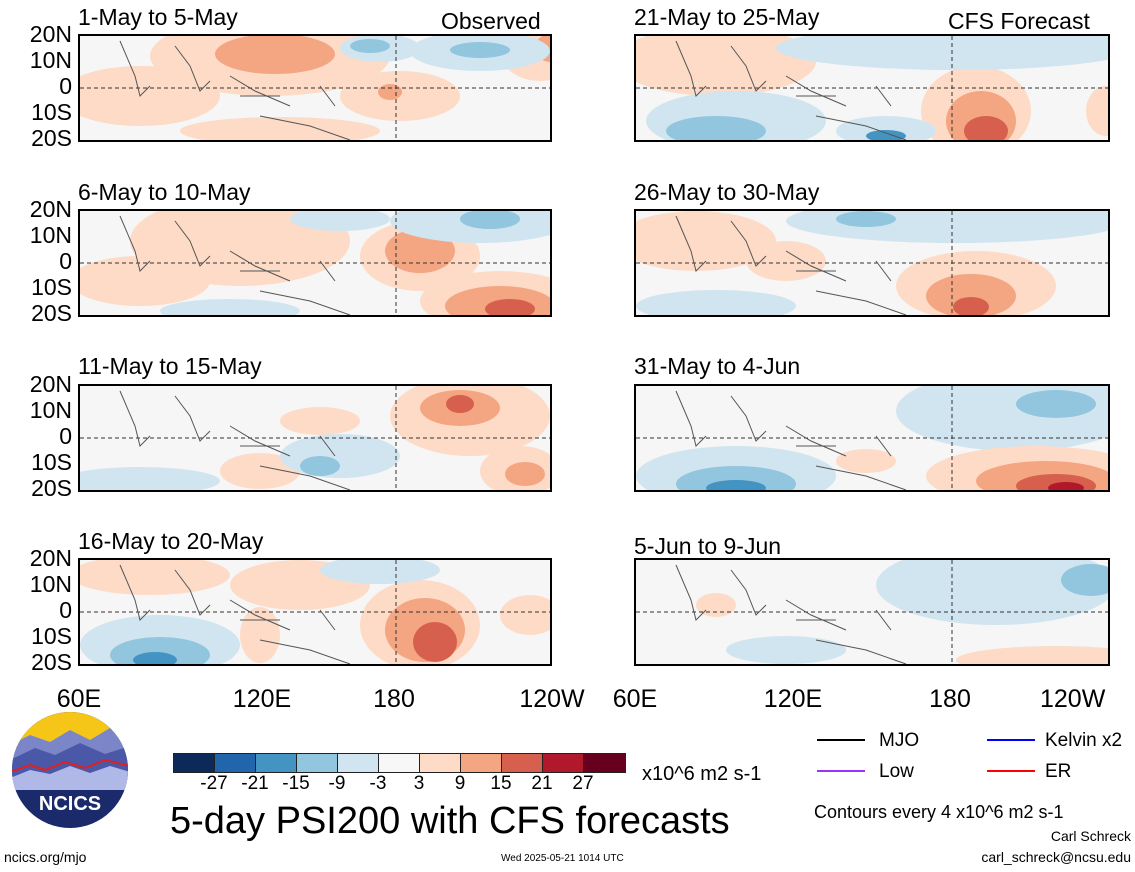  I want to click on footer-email: carl_schreck@ncsu.edu, so click(1056, 857).